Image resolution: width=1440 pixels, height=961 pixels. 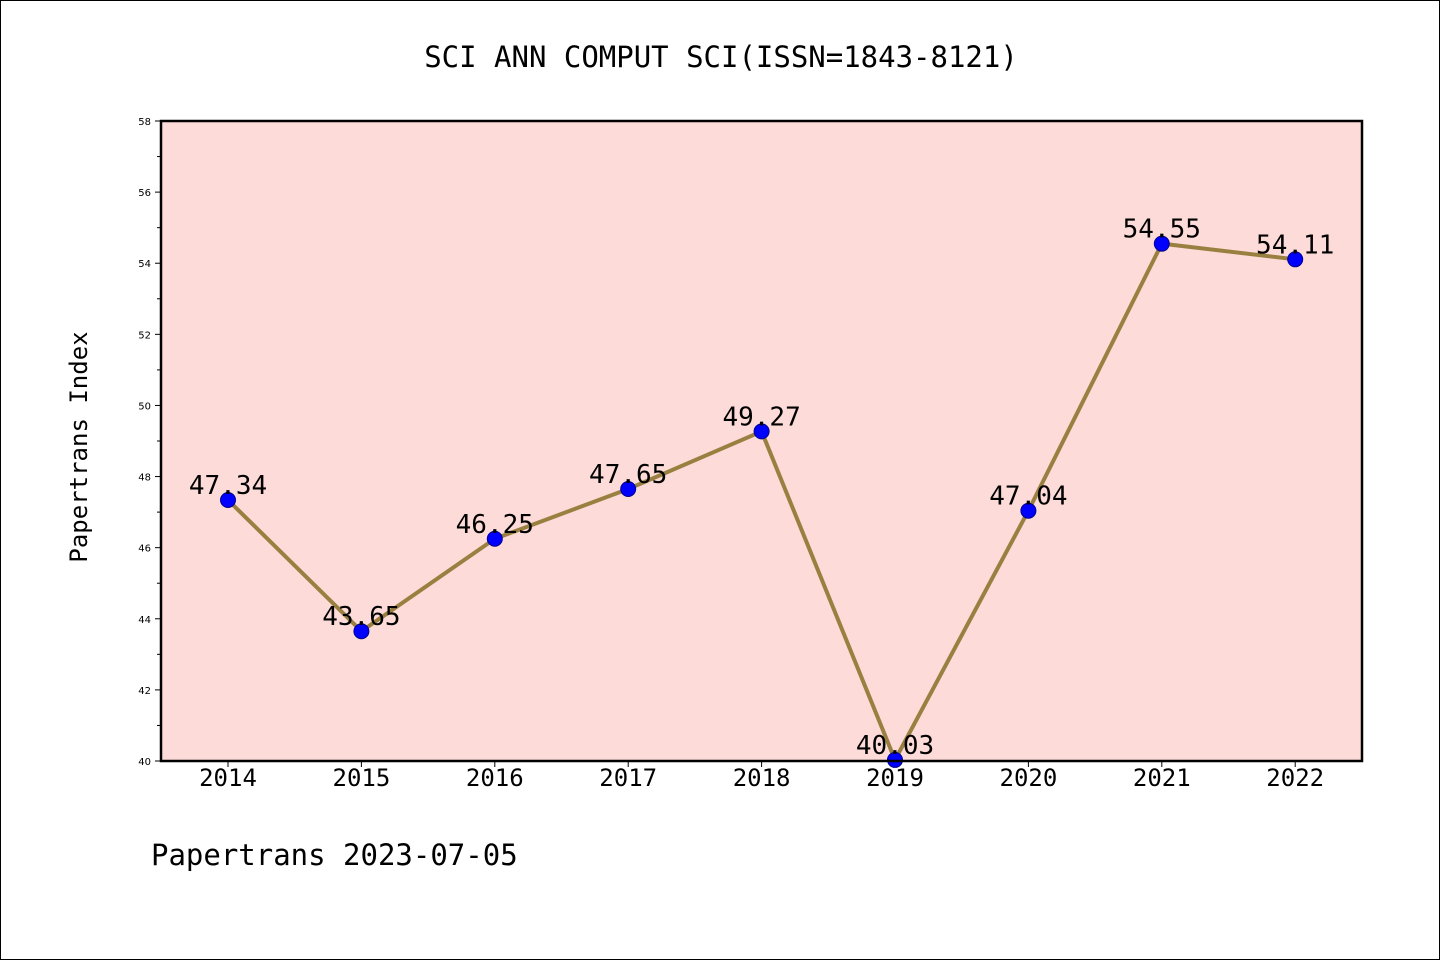 What do you see at coordinates (895, 778) in the screenshot?
I see `x-tick-label: 2019` at bounding box center [895, 778].